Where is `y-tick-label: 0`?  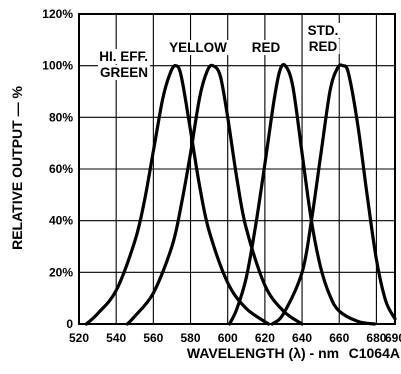 y-tick-label: 0 is located at coordinates (69, 324).